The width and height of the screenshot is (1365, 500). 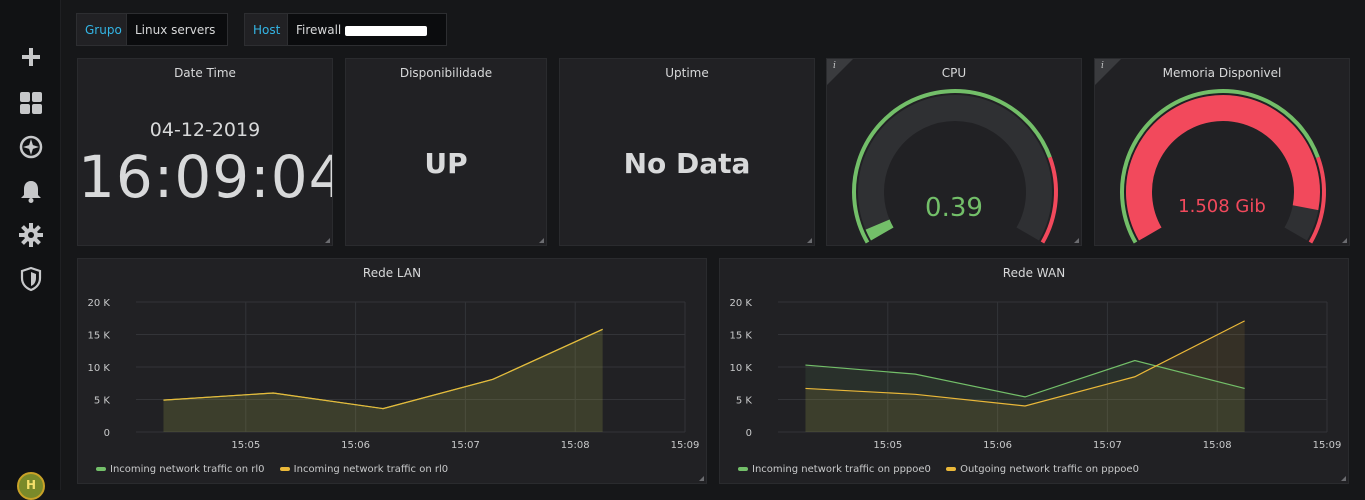 What do you see at coordinates (31, 57) in the screenshot?
I see `plus-icon` at bounding box center [31, 57].